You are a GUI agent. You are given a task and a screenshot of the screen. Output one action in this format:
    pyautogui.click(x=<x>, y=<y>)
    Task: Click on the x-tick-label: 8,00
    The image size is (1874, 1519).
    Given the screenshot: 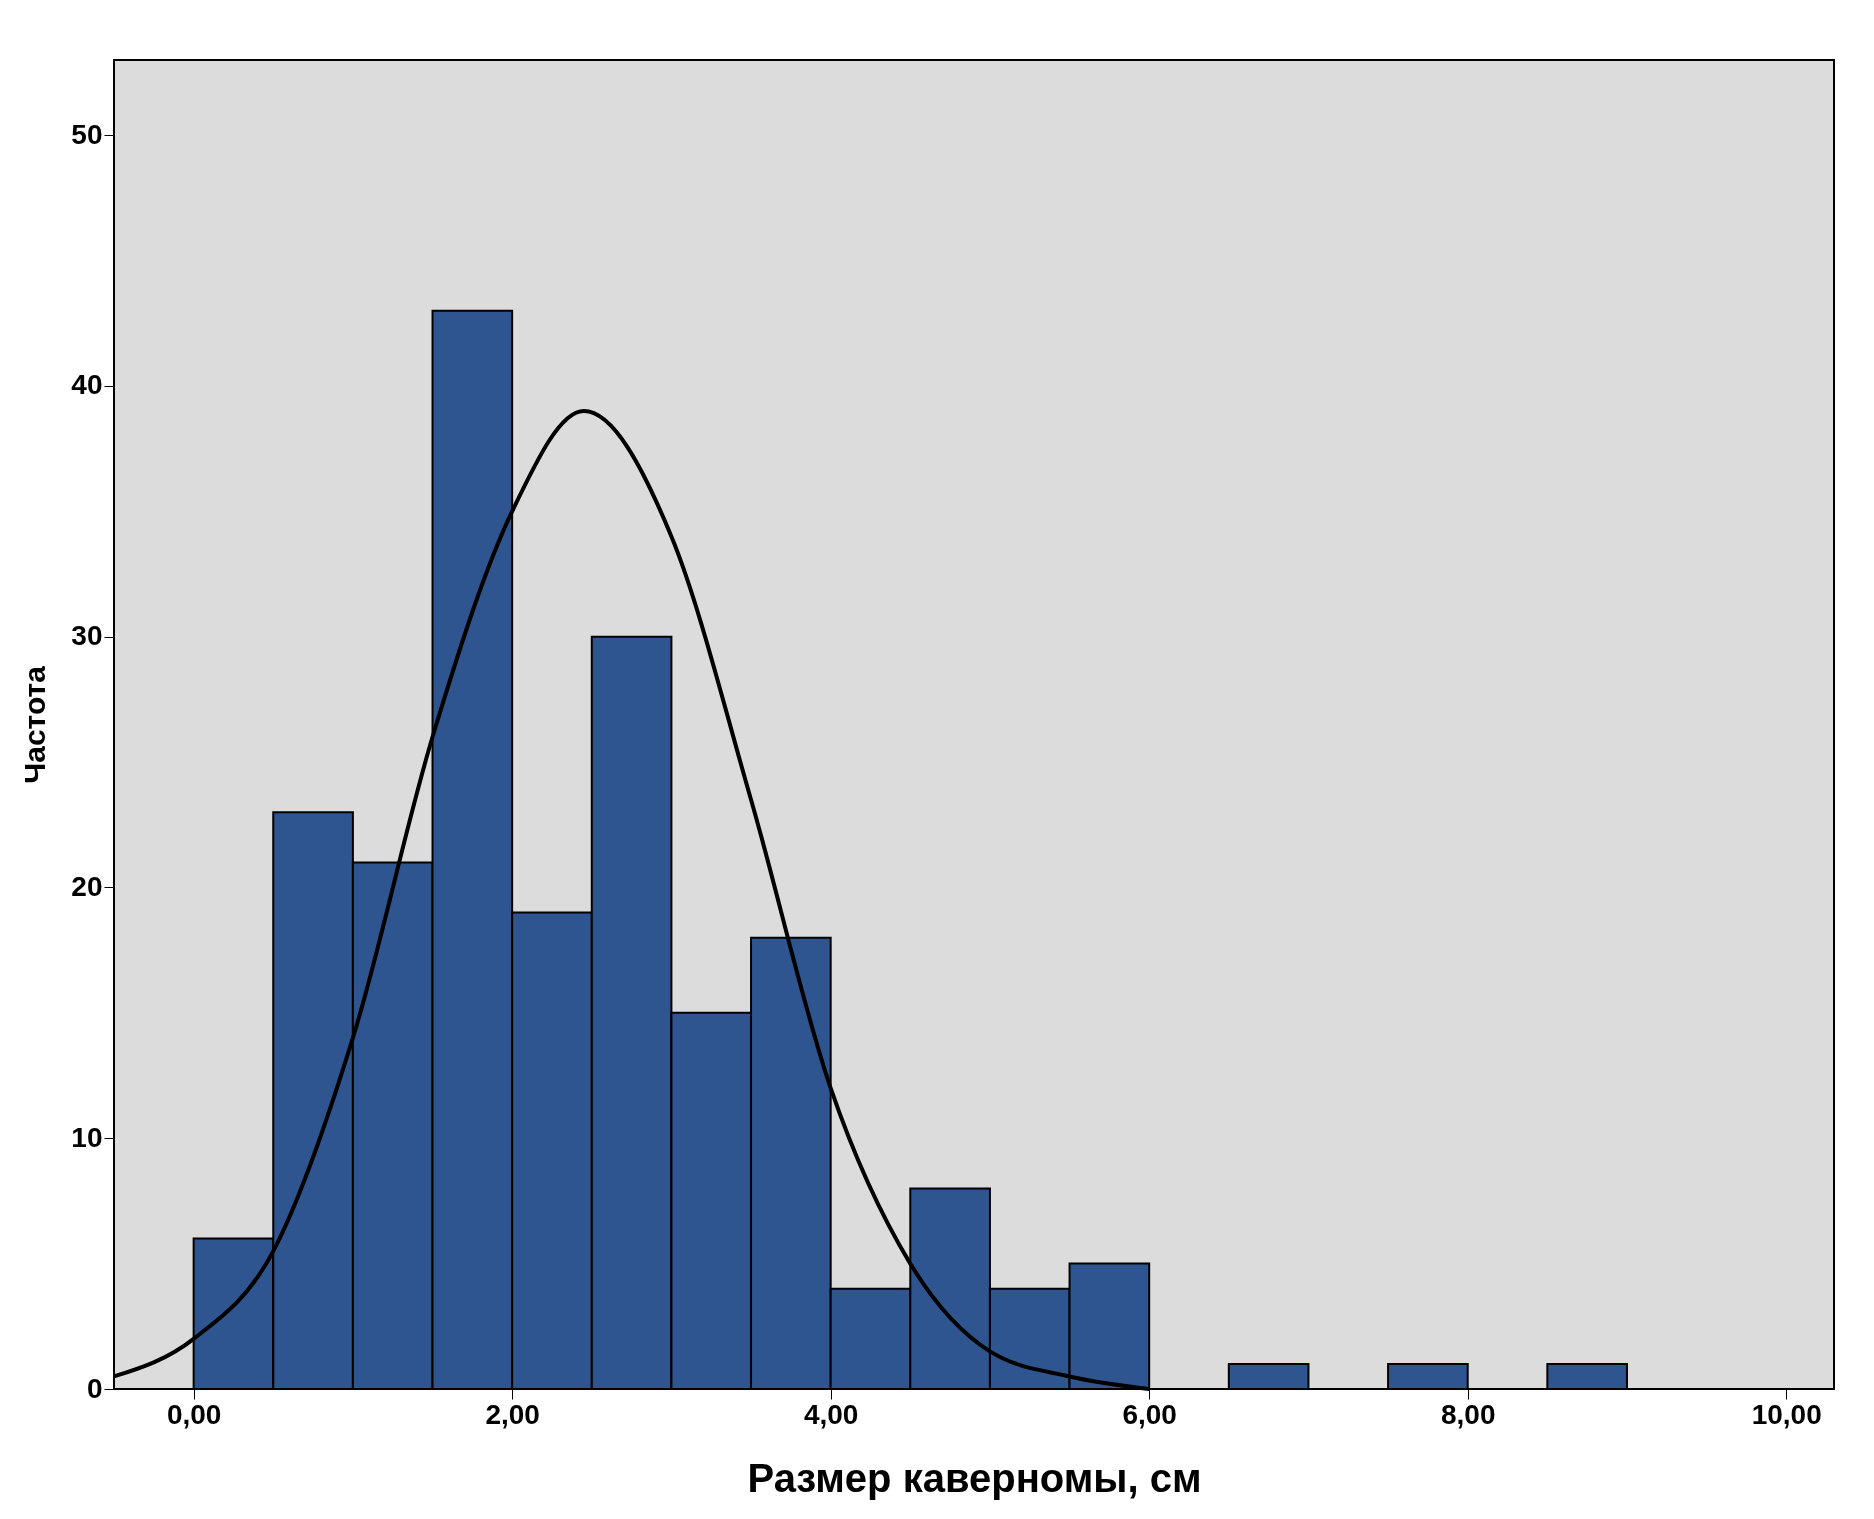 What is the action you would take?
    pyautogui.click(x=1468, y=1414)
    